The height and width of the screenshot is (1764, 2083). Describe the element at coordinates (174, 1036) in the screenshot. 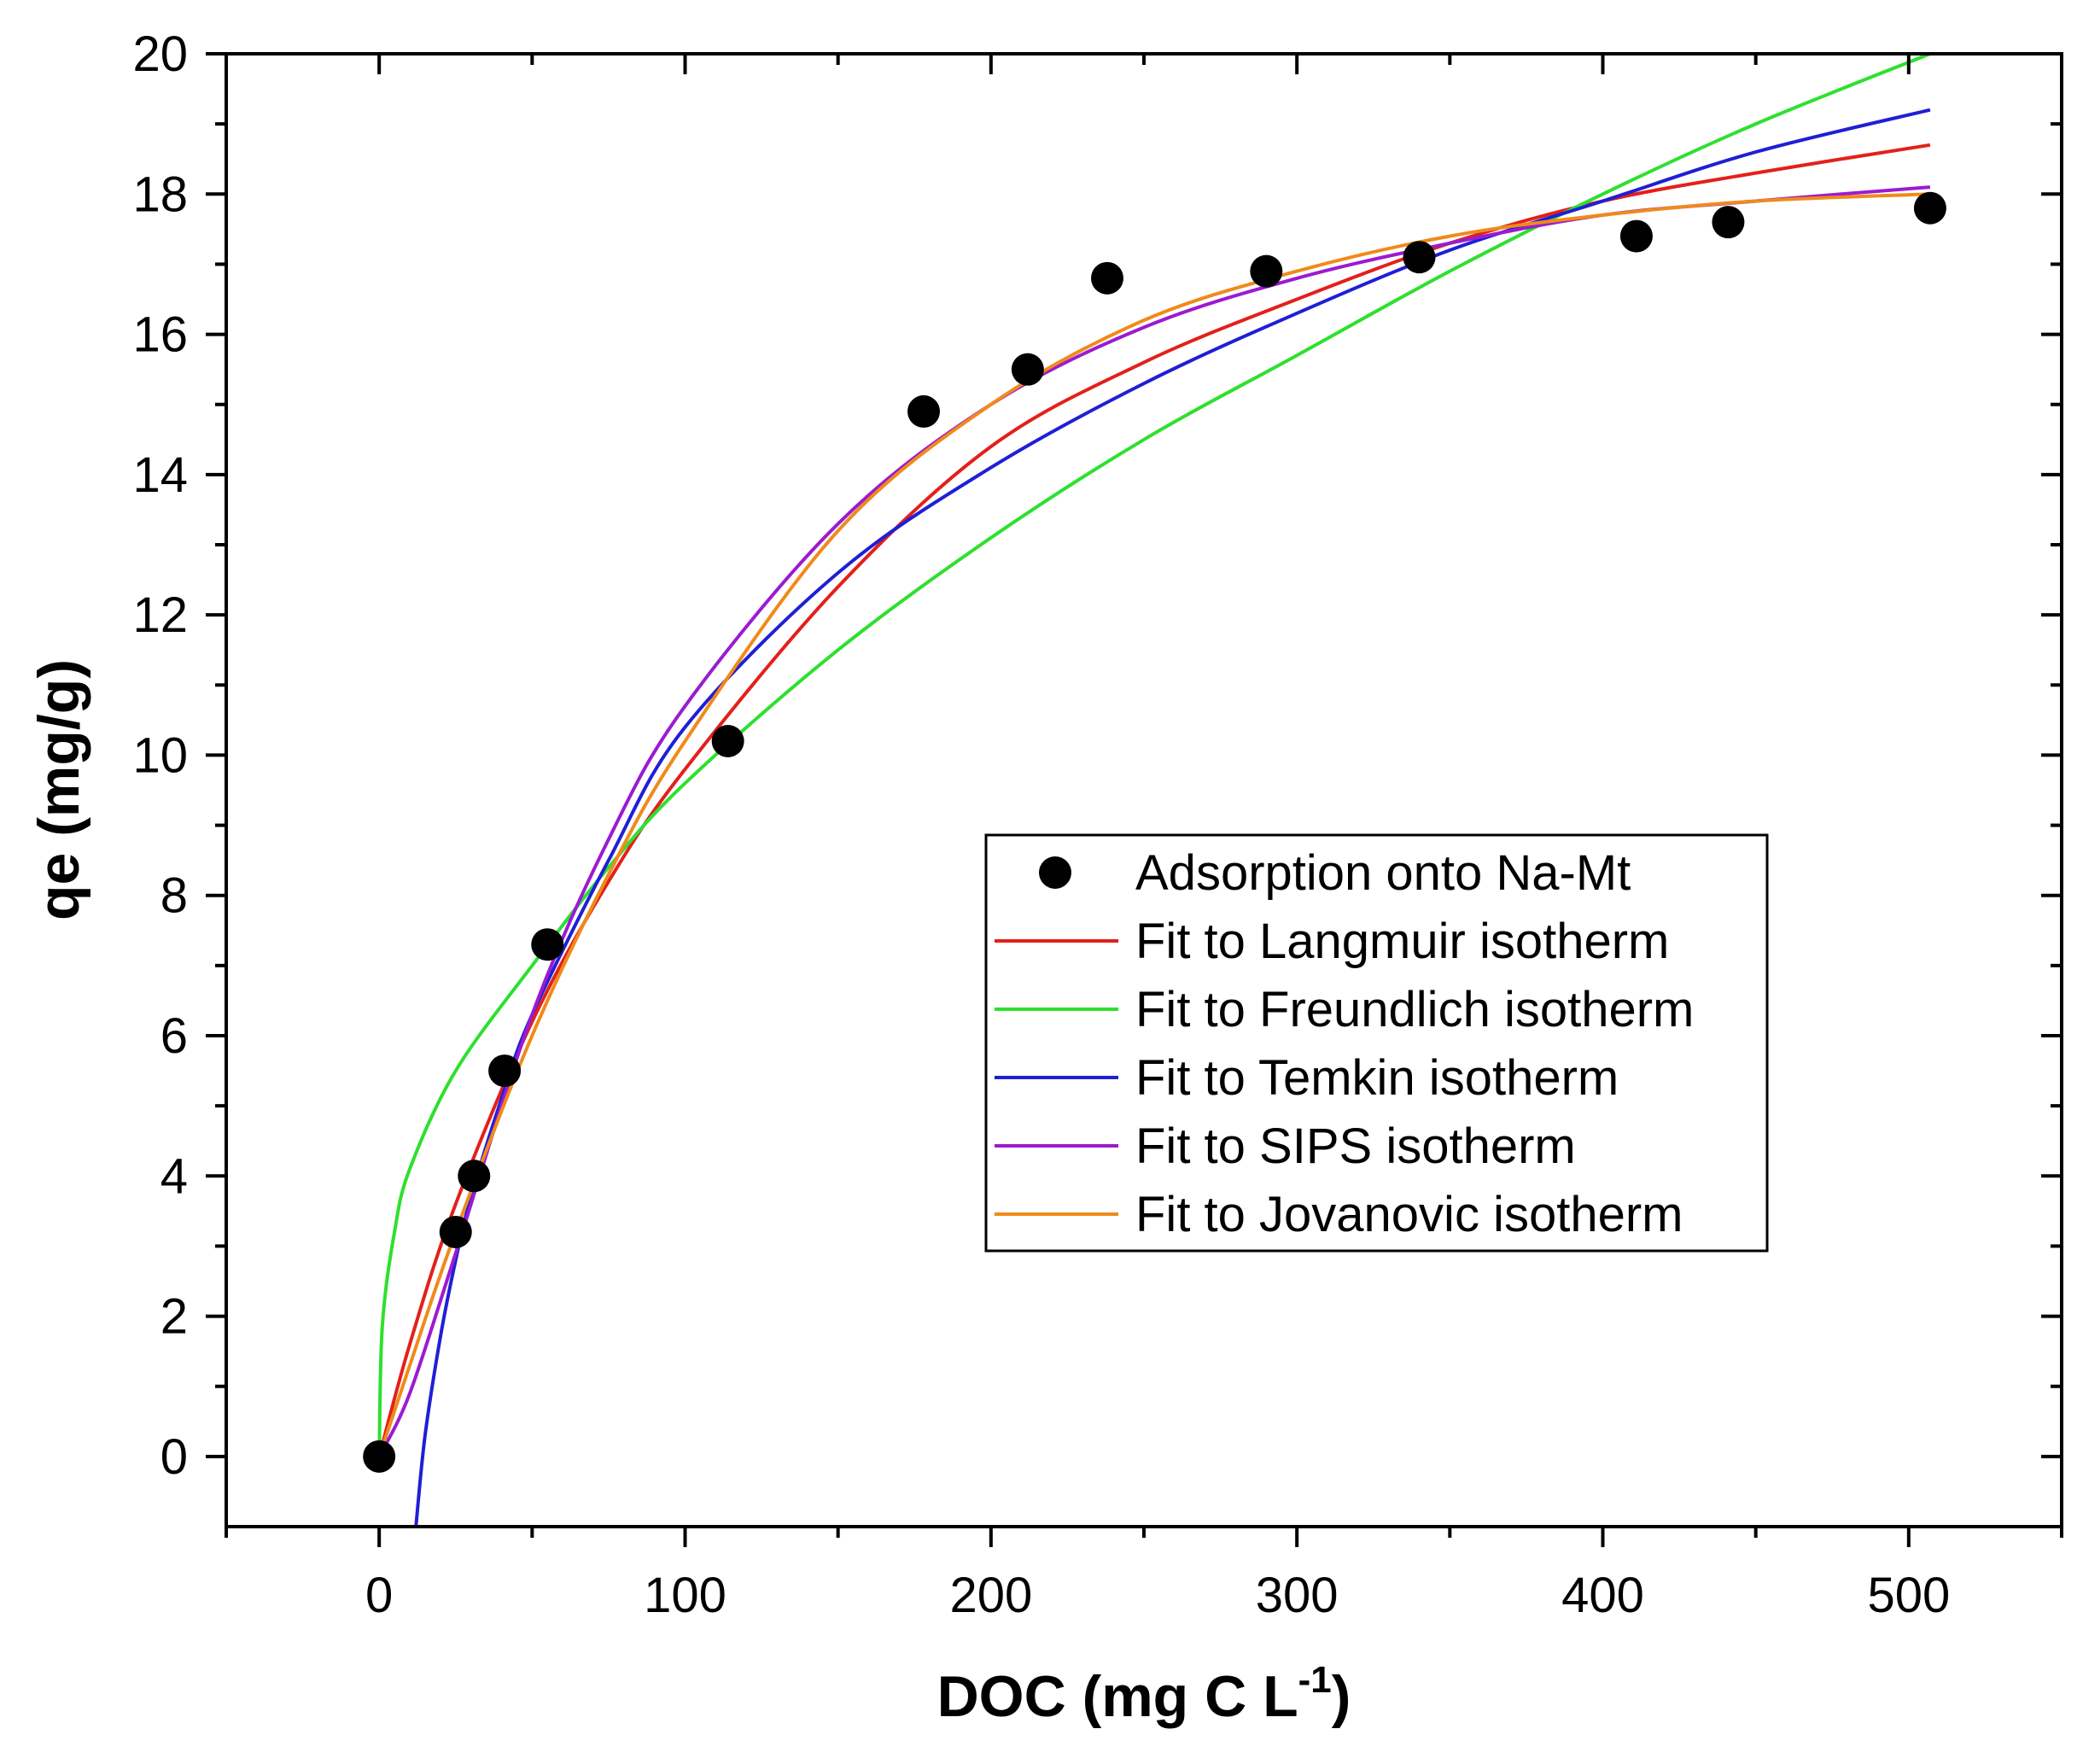

I see `y-tick-label: 6` at that location.